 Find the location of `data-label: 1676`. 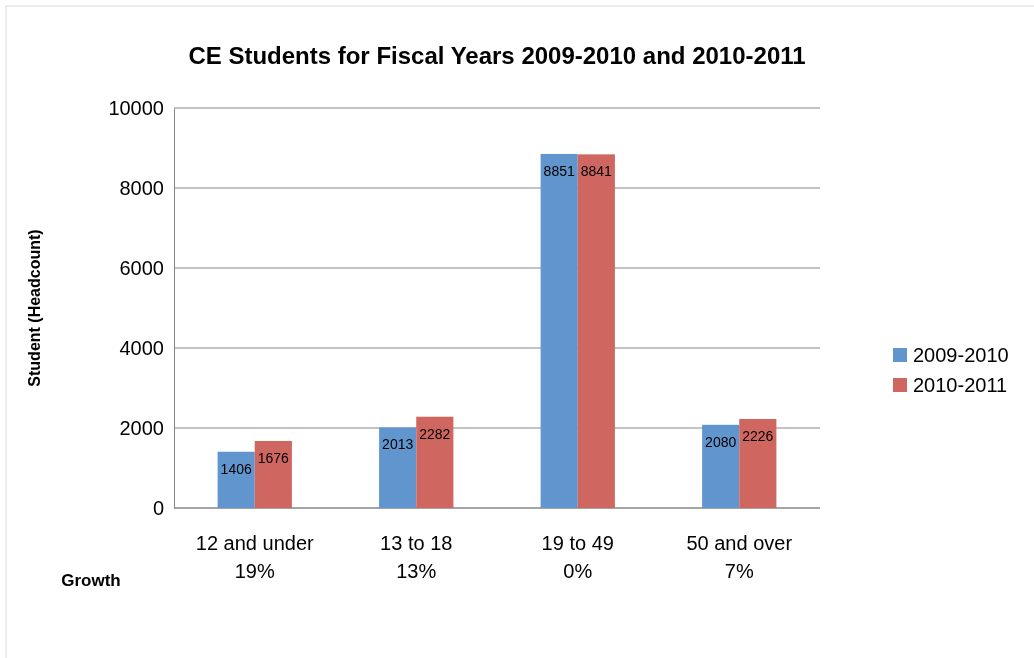

data-label: 1676 is located at coordinates (273, 457).